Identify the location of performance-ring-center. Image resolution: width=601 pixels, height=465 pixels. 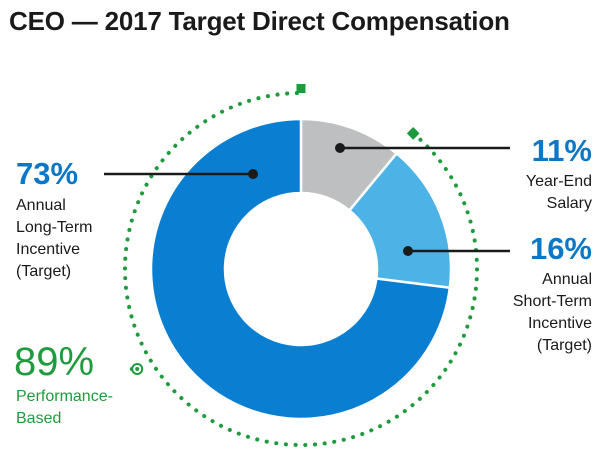
(137, 369).